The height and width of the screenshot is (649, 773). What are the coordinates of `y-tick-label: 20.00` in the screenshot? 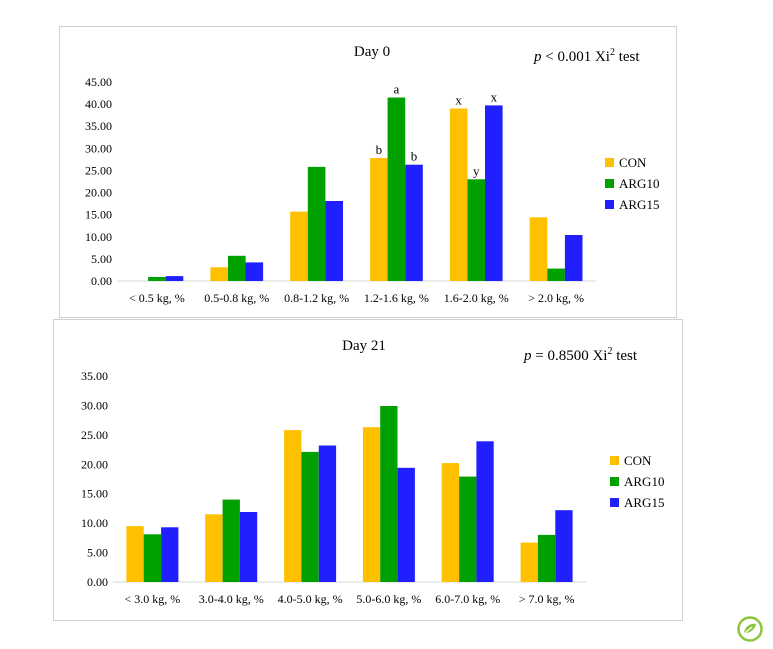 It's located at (94, 464).